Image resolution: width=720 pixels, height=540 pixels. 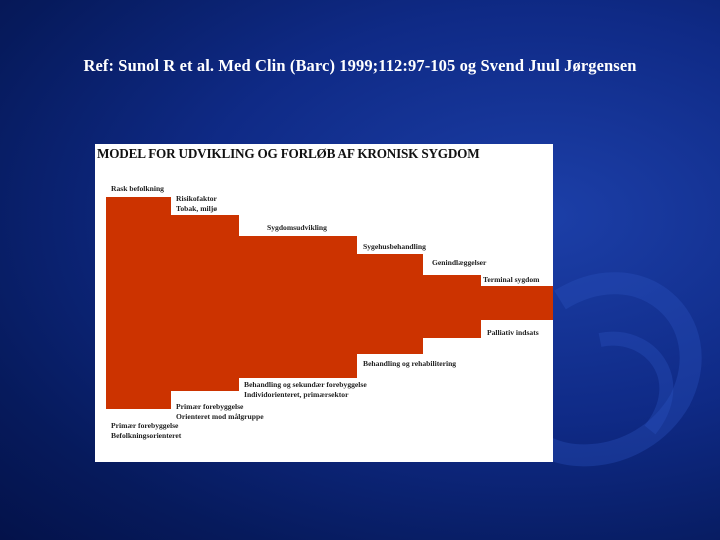 What do you see at coordinates (138, 303) in the screenshot?
I see `block-rask-befolkning` at bounding box center [138, 303].